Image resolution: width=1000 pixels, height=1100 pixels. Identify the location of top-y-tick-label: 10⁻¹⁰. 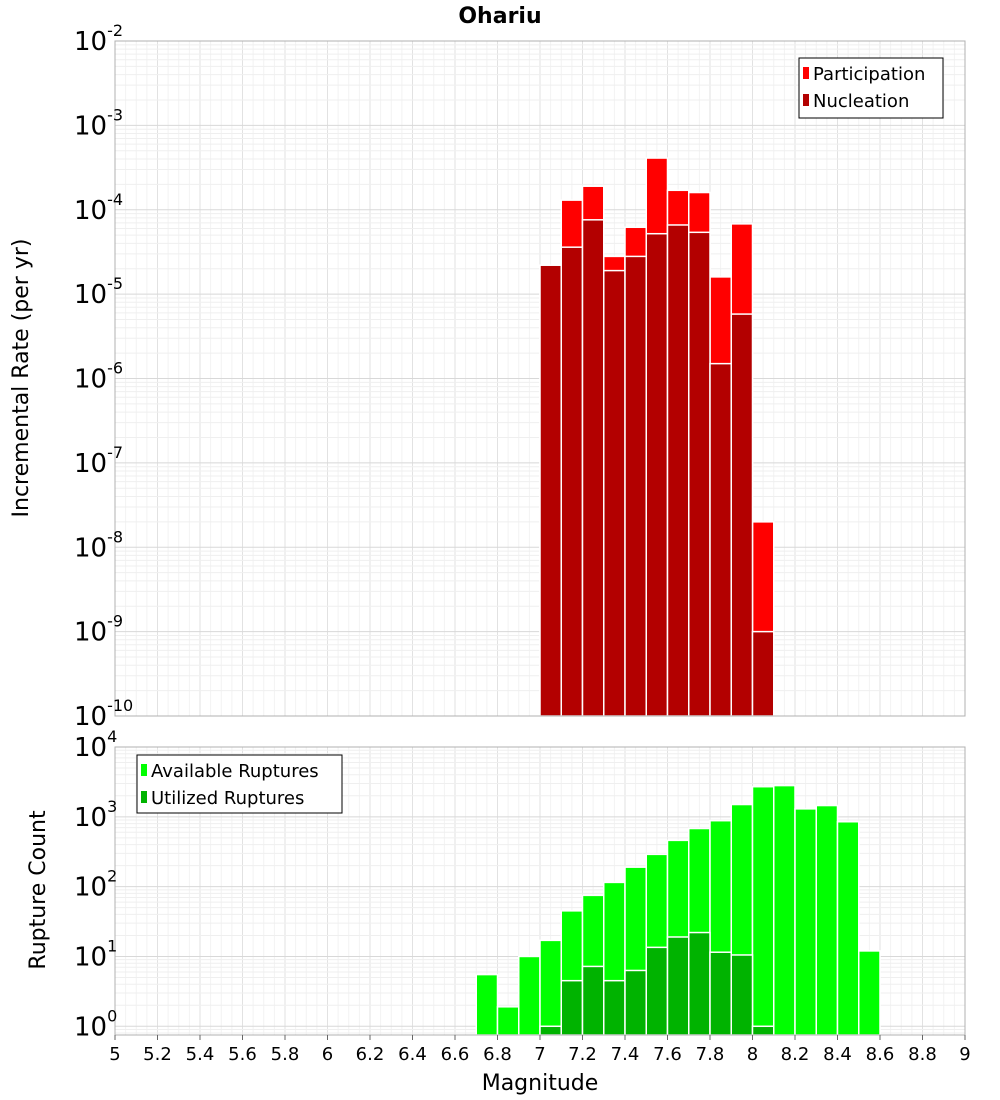
(103, 714).